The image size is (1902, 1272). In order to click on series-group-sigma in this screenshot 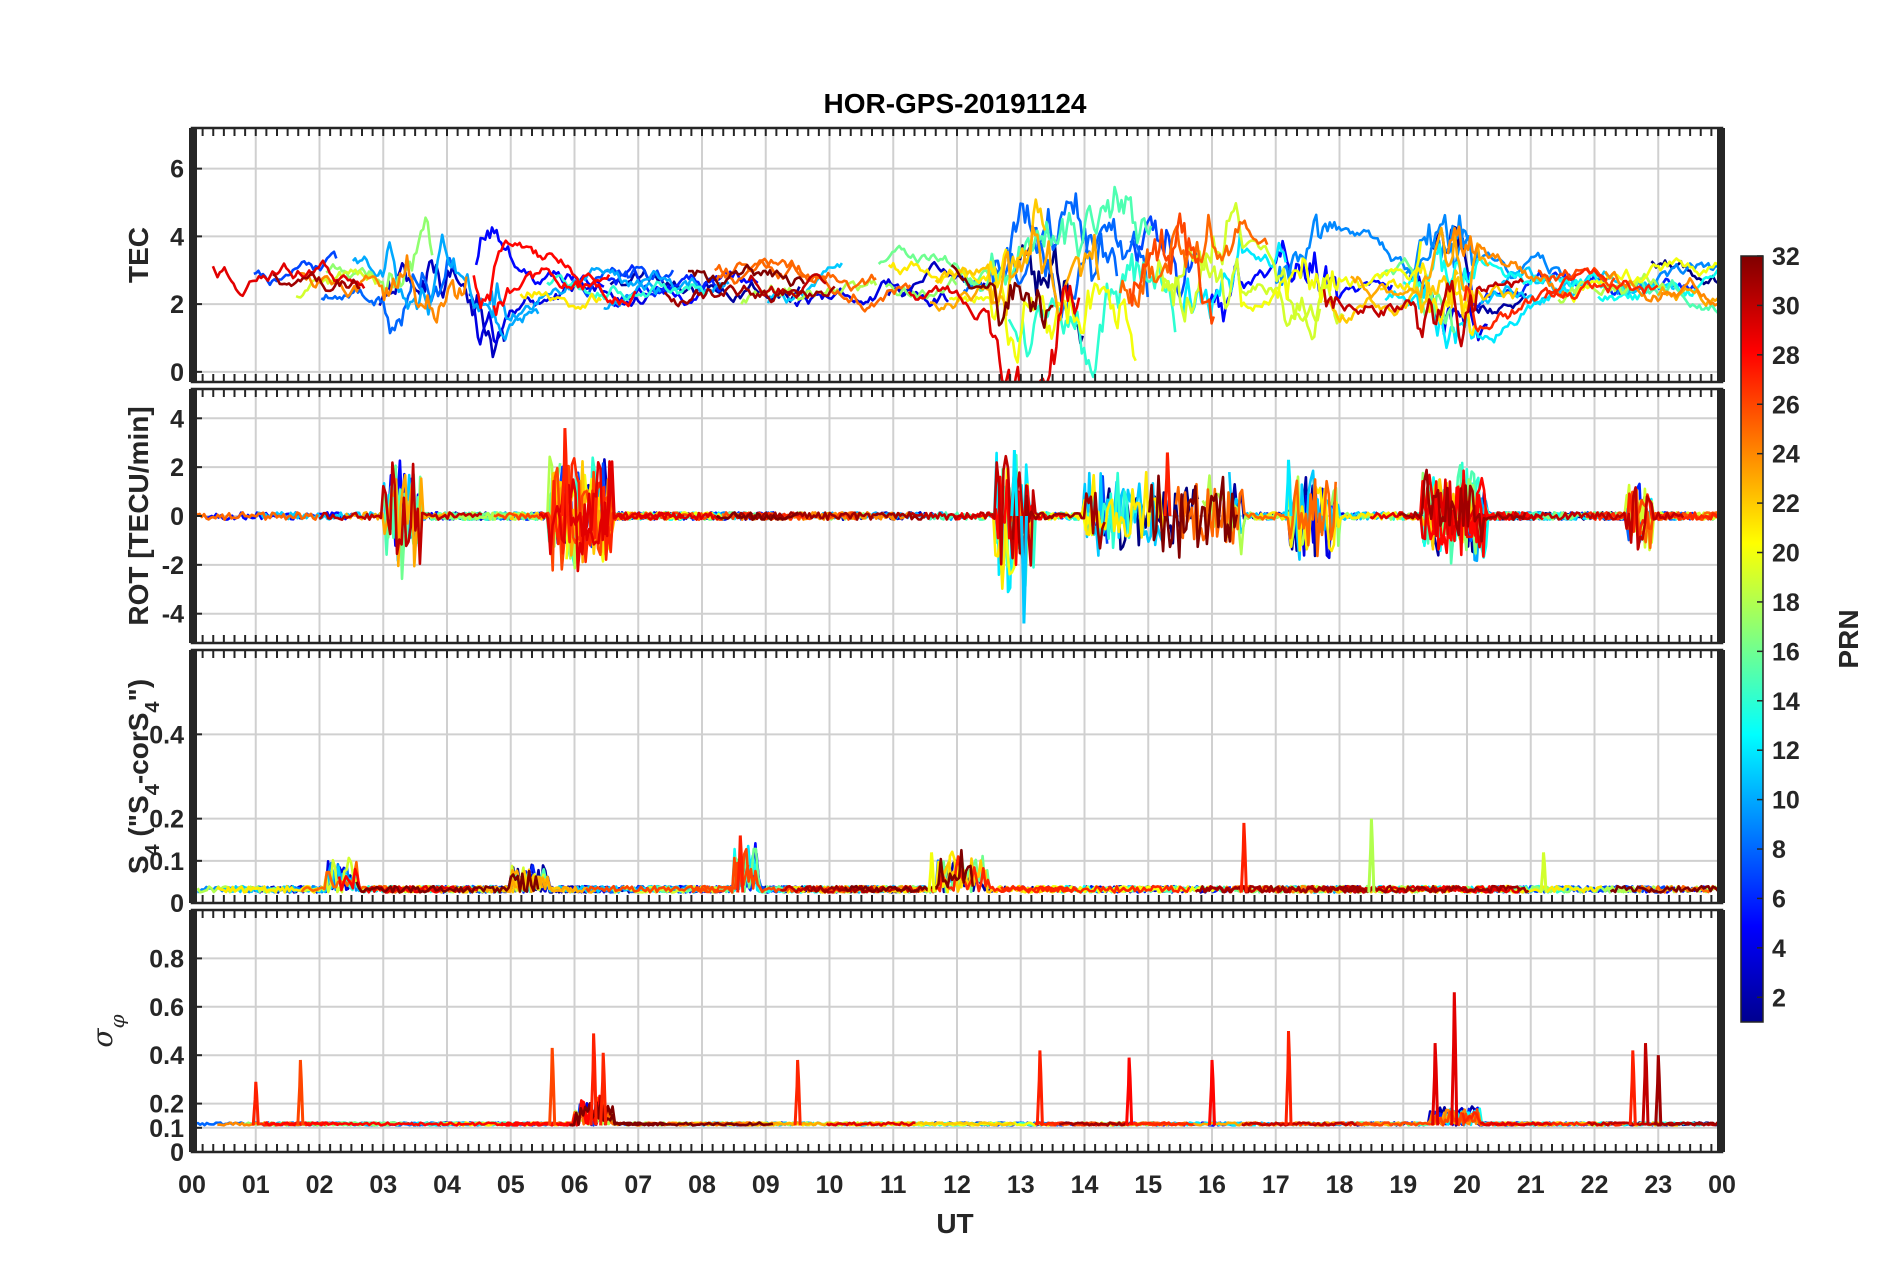, I will do `click(958, 1059)`.